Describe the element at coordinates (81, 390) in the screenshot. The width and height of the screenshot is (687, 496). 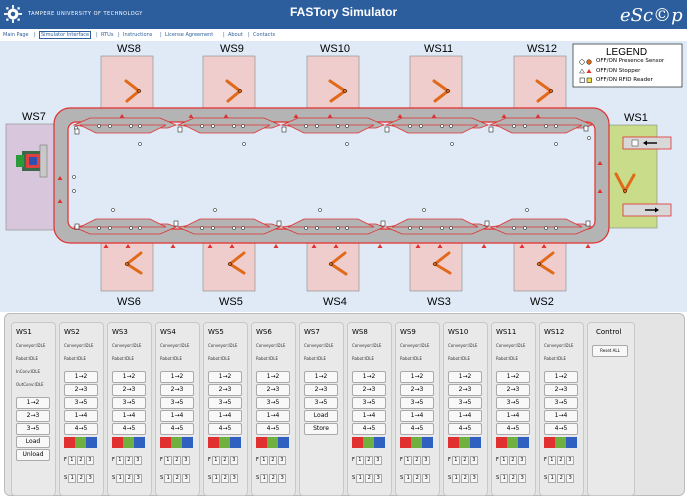
I see `ws2-move-2-3-button: 2→3` at that location.